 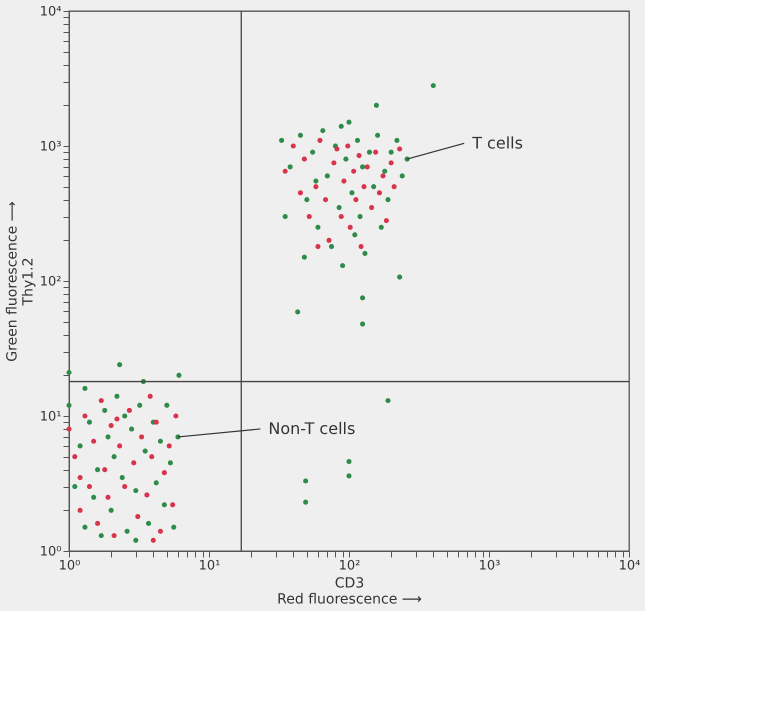 What do you see at coordinates (349, 592) in the screenshot?
I see `x-axis-title: CD3 Red fluorescence ⟶` at bounding box center [349, 592].